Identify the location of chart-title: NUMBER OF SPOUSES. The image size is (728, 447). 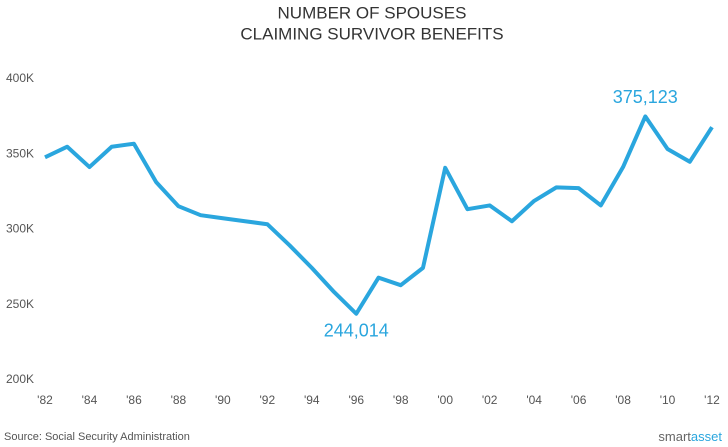
(372, 12).